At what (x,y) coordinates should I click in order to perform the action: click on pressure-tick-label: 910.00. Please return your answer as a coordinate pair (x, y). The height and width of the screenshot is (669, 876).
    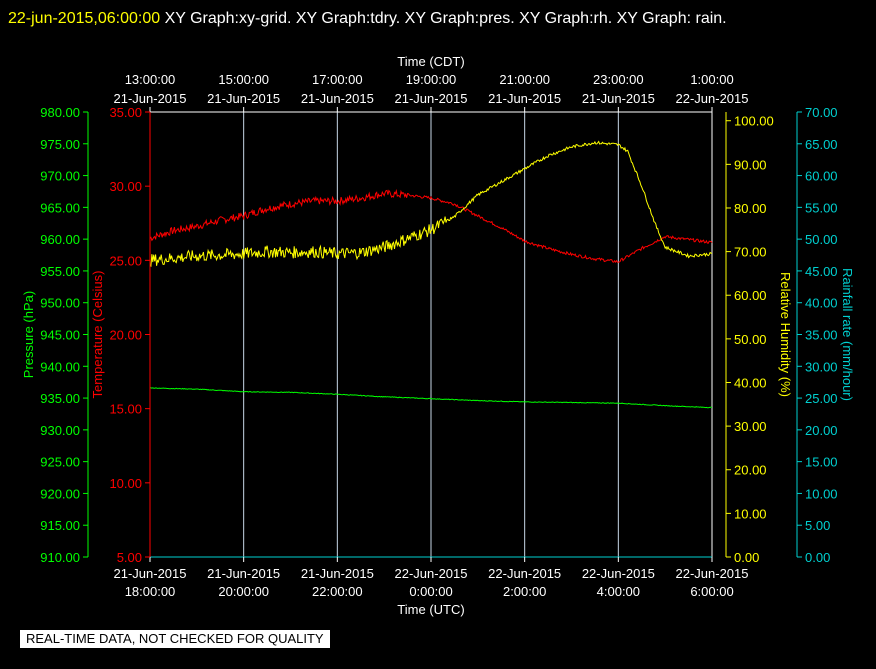
    Looking at the image, I should click on (60, 557).